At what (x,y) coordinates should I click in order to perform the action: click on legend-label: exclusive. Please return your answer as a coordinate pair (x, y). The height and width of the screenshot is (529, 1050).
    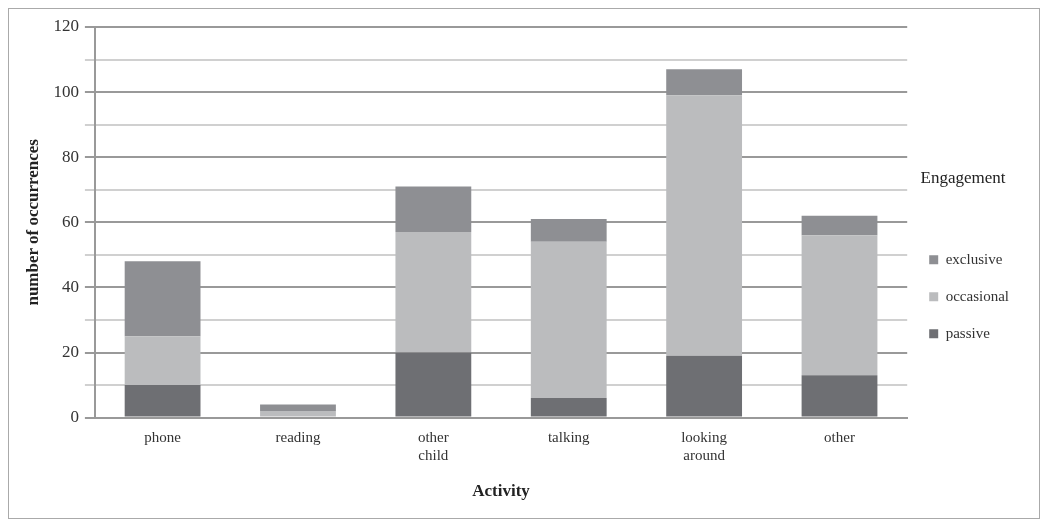
    Looking at the image, I should click on (974, 258).